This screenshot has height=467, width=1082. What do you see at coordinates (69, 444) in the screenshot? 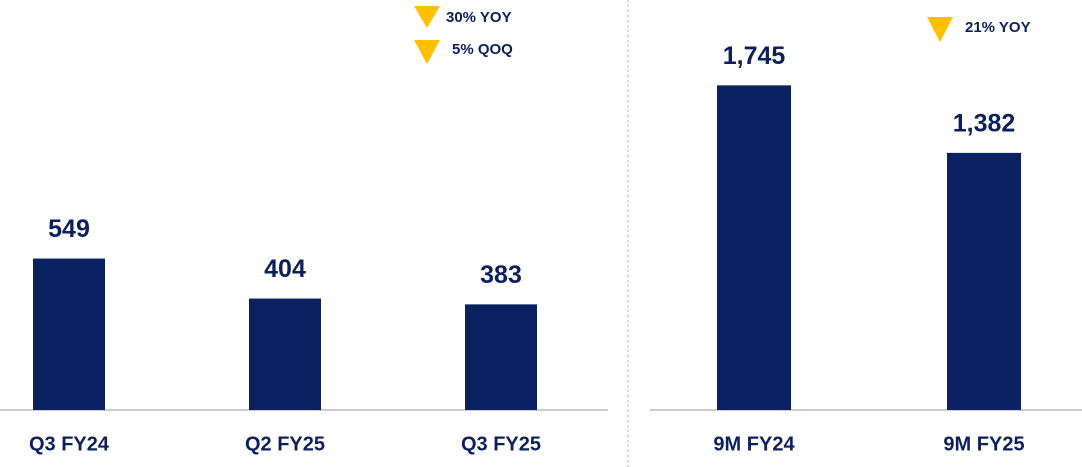
I see `x-tick-label: Q3 FY24` at bounding box center [69, 444].